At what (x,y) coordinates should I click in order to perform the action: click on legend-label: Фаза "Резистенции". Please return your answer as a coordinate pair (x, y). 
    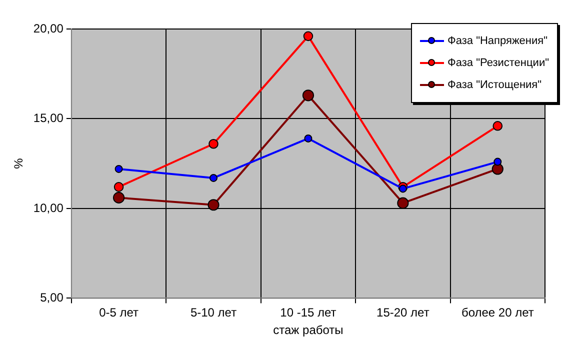
    Looking at the image, I should click on (498, 63).